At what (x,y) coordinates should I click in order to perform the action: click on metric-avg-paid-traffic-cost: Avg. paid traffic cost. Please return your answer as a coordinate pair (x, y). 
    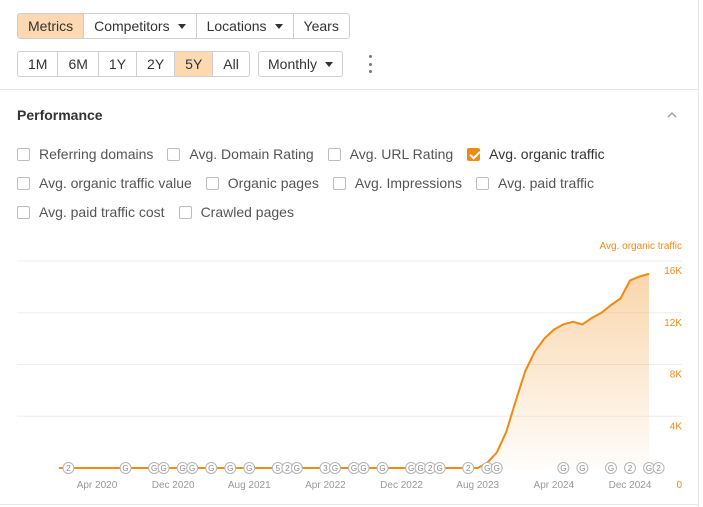
    Looking at the image, I should click on (91, 212).